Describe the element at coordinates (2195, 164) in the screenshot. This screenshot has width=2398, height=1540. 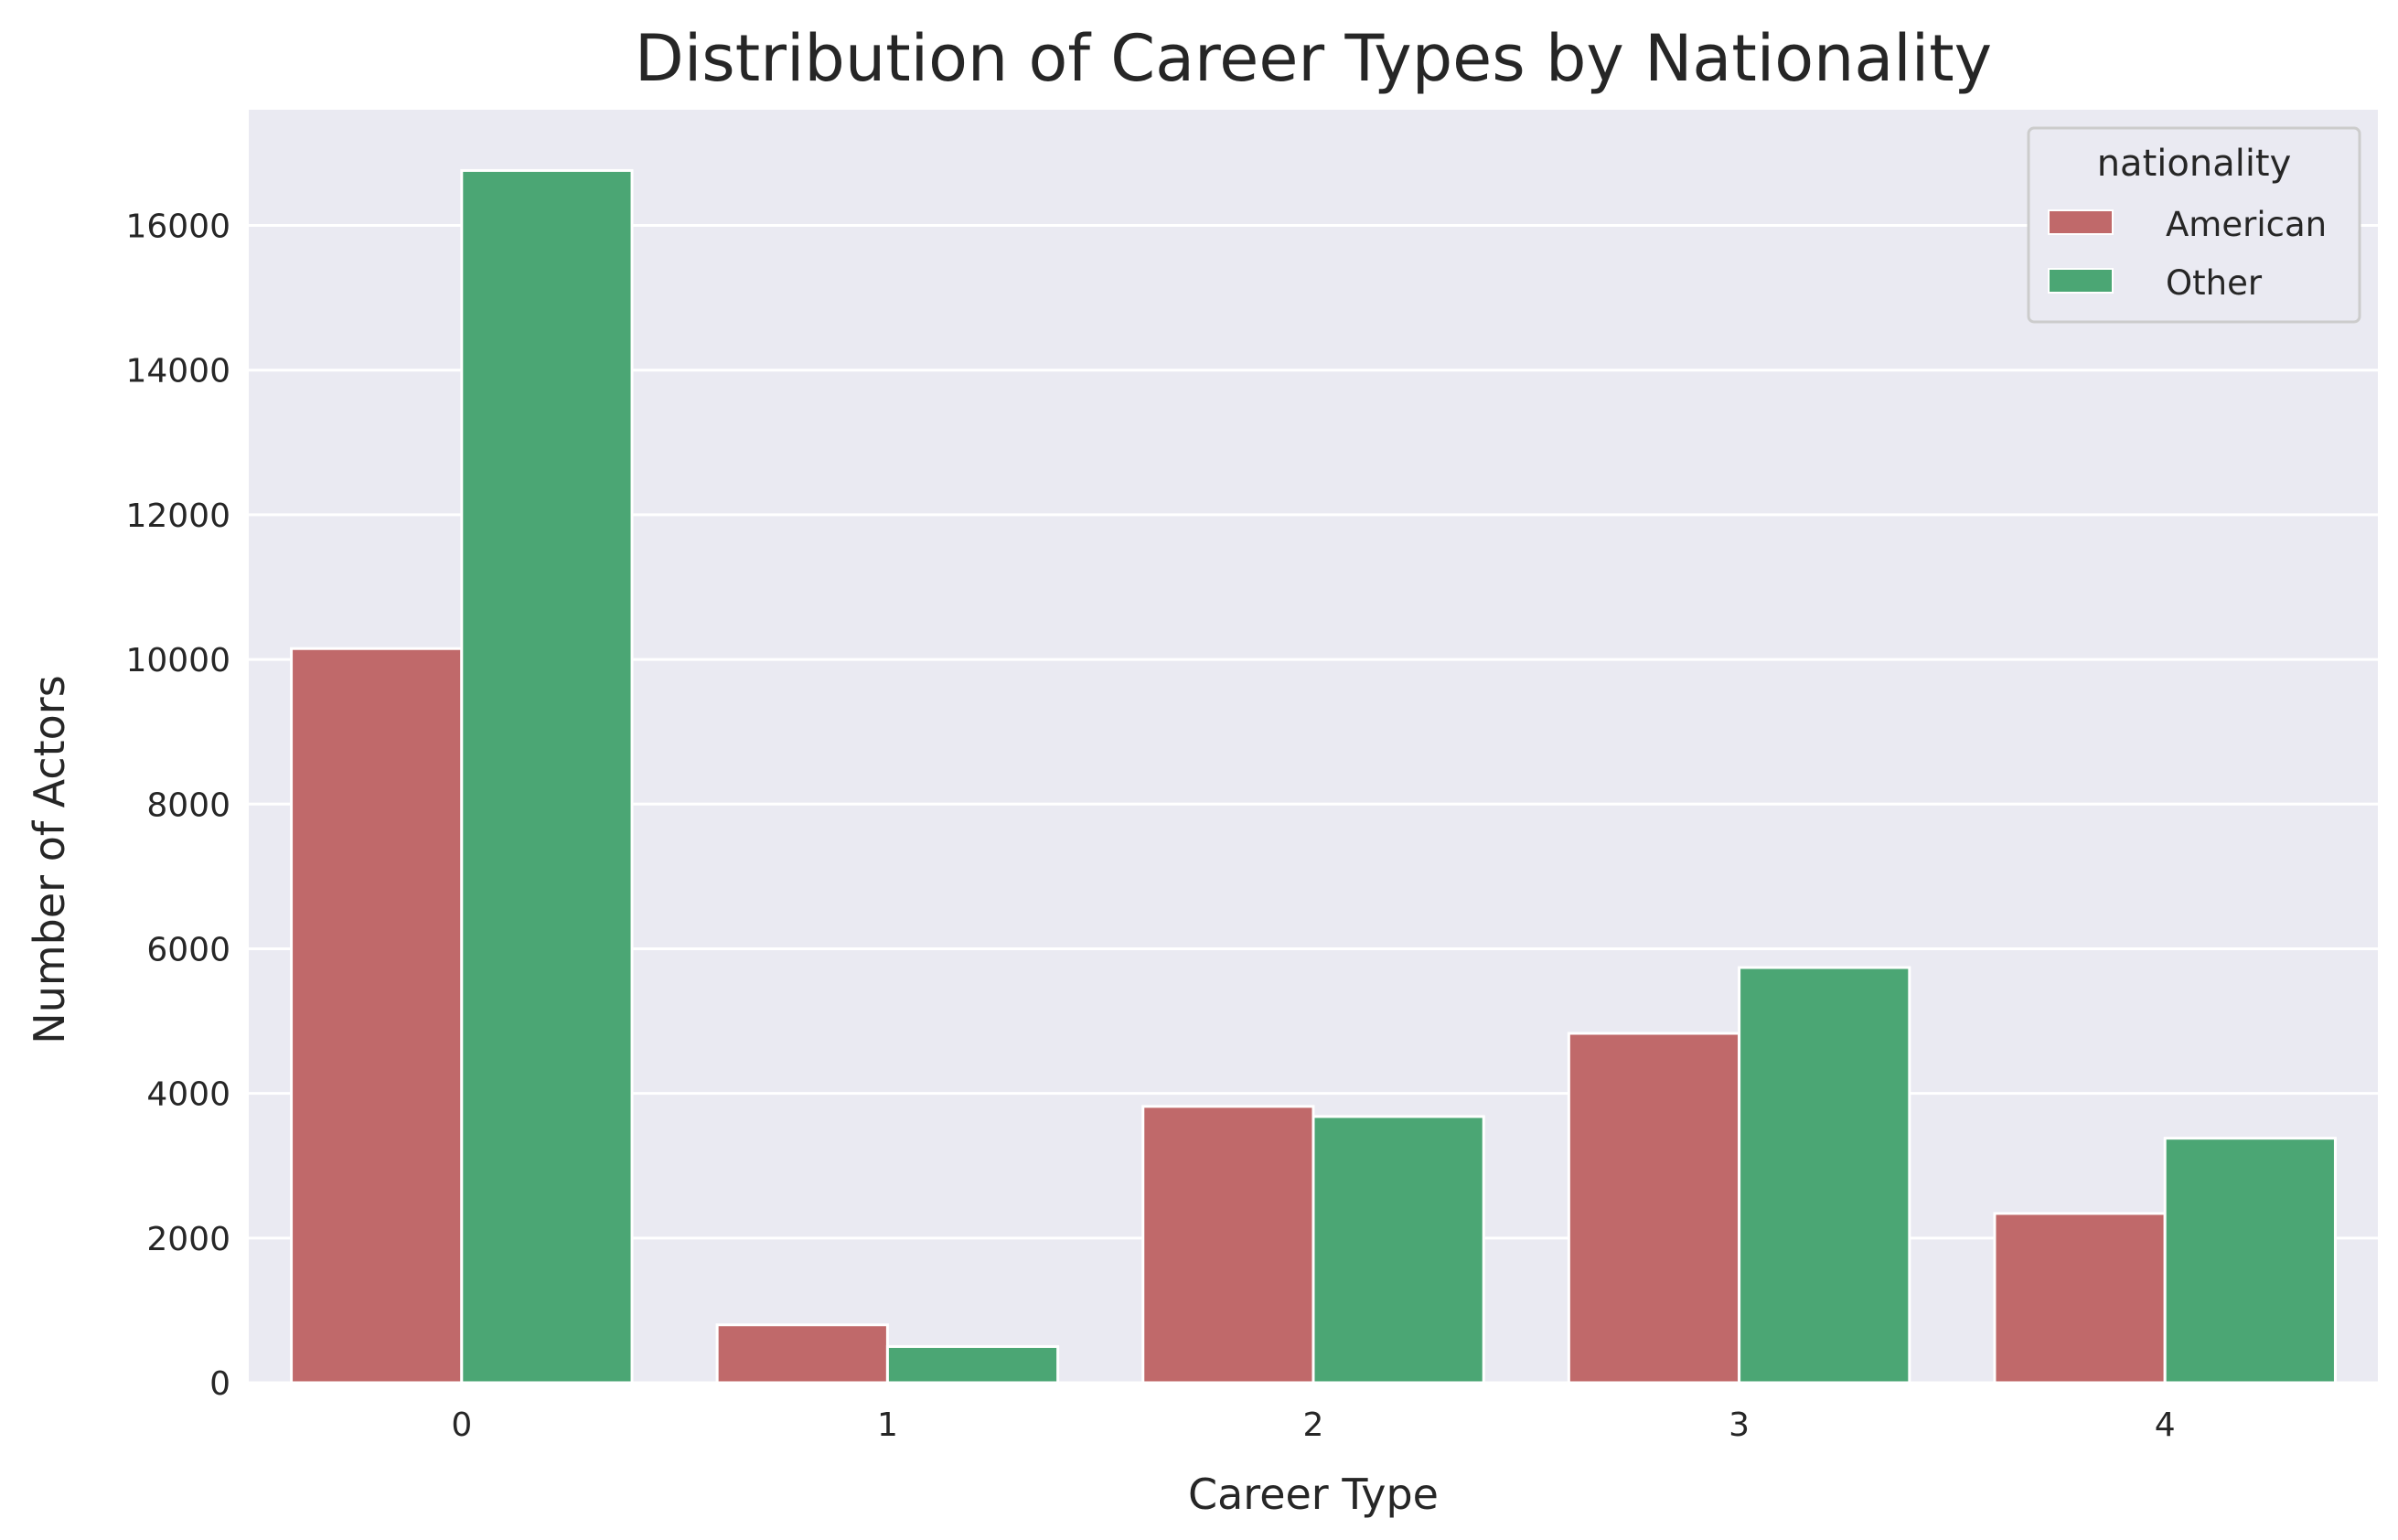
I see `legend-title: nationality` at that location.